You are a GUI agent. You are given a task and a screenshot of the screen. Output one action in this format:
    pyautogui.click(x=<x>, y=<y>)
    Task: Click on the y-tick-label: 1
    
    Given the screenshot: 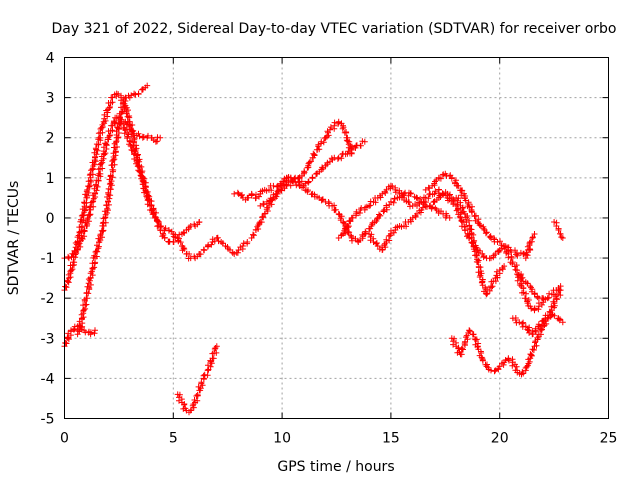 What is the action you would take?
    pyautogui.click(x=50, y=179)
    